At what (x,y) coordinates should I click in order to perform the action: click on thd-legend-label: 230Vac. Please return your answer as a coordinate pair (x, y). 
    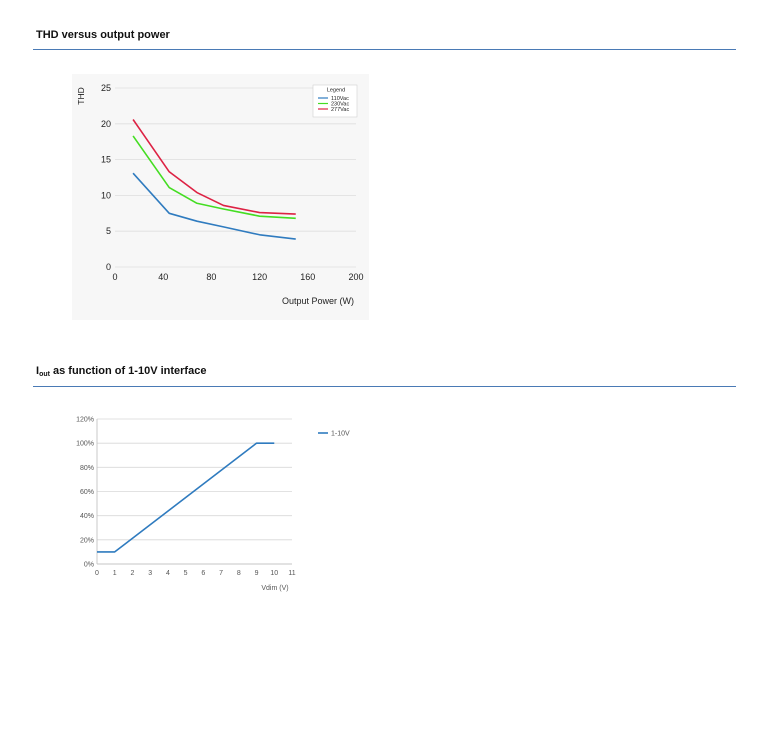
    Looking at the image, I should click on (340, 105).